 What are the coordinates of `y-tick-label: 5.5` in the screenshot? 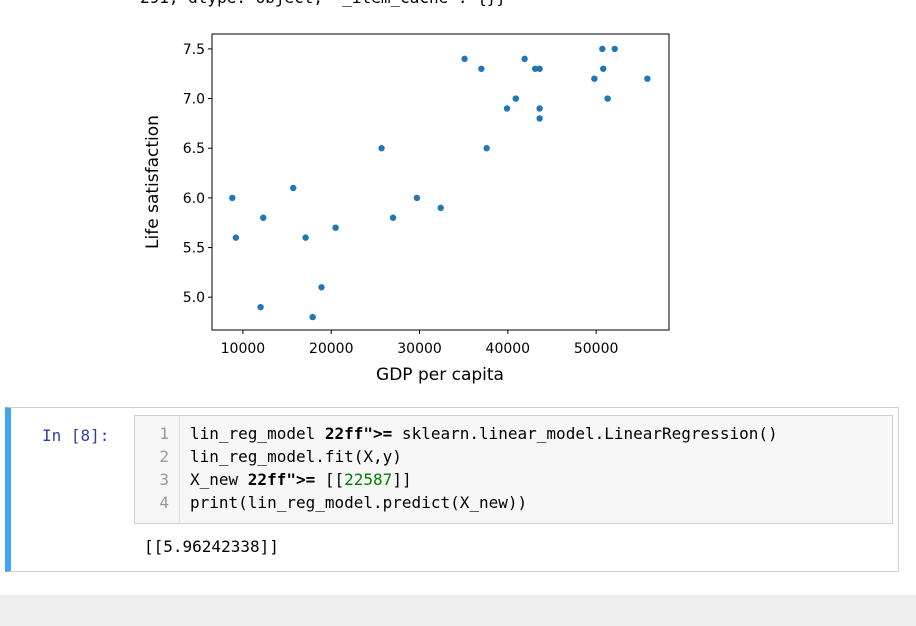 It's located at (194, 249).